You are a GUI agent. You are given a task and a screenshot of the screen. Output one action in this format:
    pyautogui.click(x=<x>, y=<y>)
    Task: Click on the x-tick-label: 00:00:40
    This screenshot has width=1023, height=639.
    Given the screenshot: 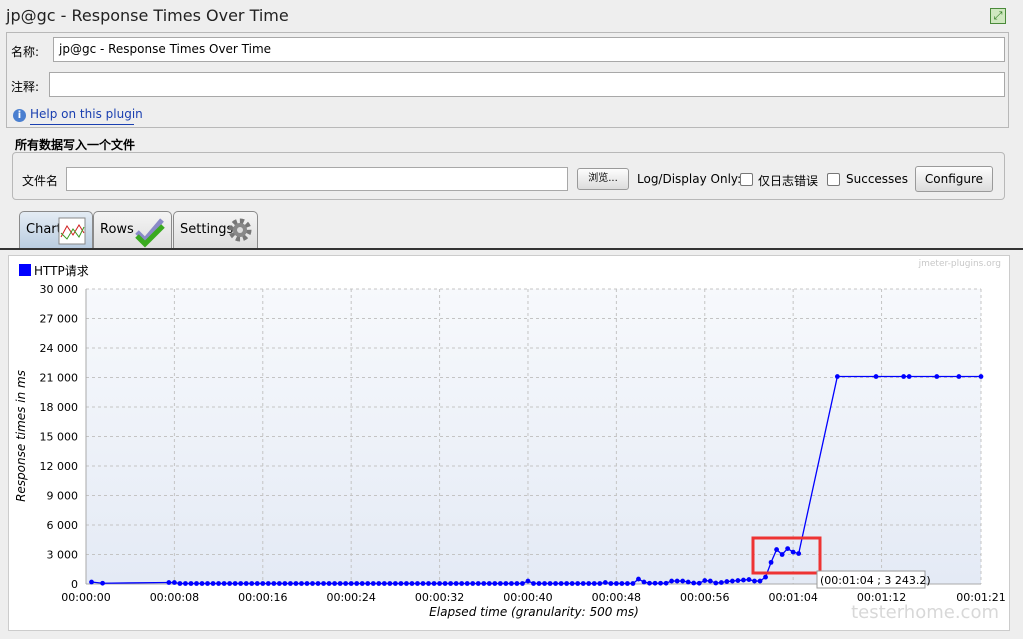 What is the action you would take?
    pyautogui.click(x=527, y=597)
    